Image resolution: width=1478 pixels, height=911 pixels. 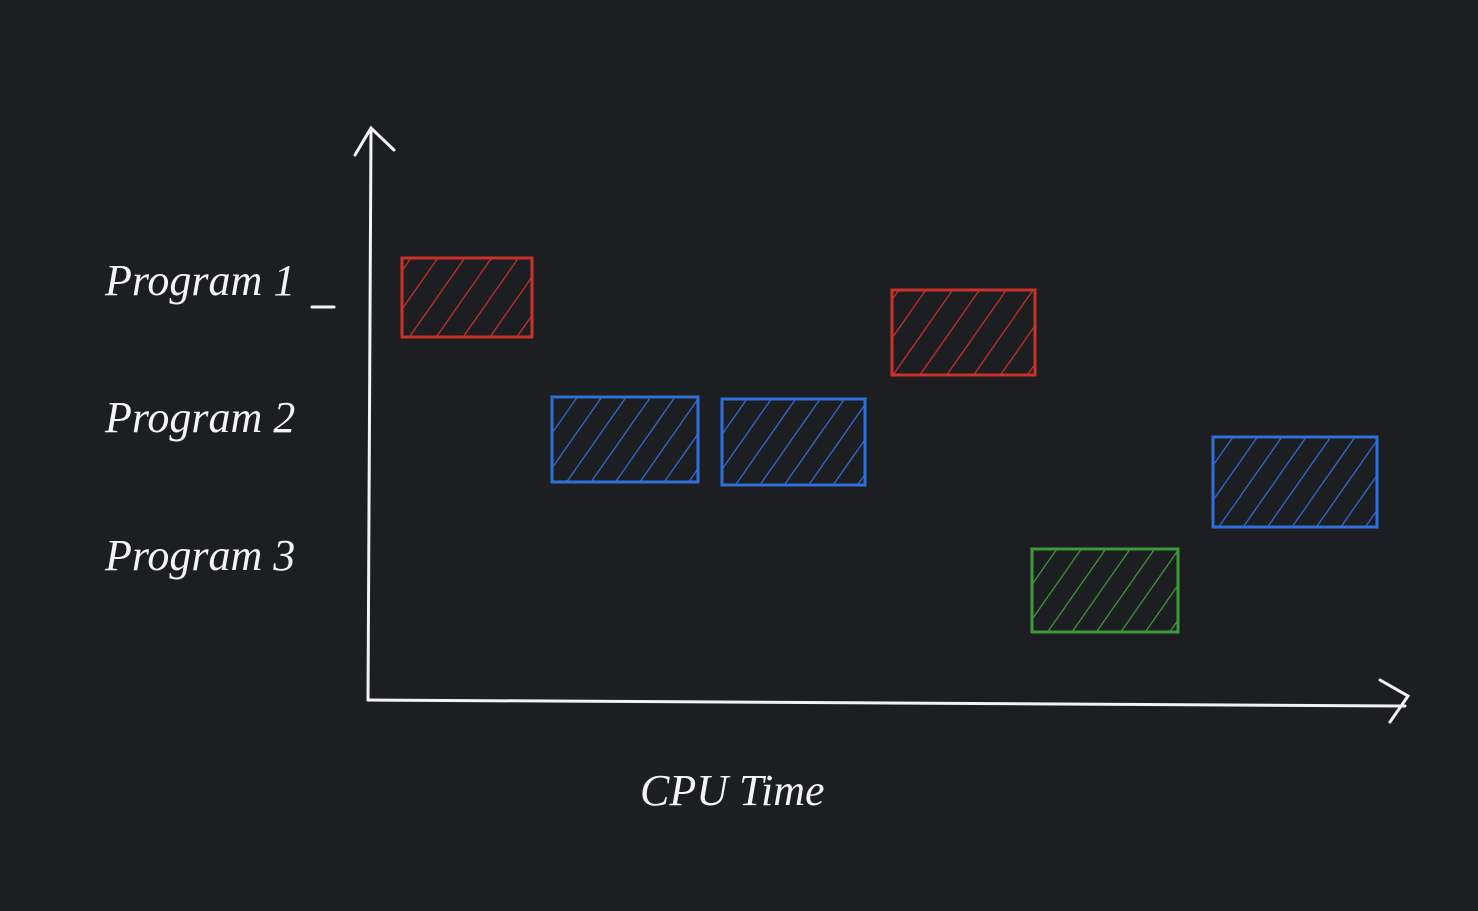 I want to click on y-label: Program 2, so click(x=199, y=417).